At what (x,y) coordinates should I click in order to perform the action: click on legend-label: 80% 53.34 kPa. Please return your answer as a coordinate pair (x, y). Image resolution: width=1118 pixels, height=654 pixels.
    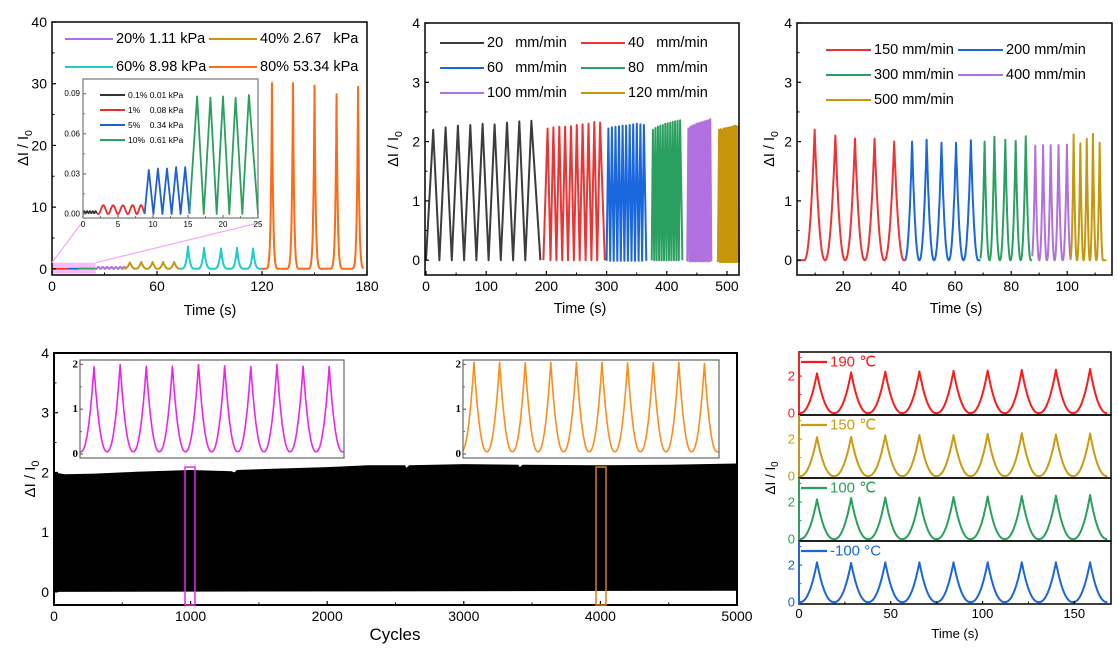
    Looking at the image, I should click on (309, 67).